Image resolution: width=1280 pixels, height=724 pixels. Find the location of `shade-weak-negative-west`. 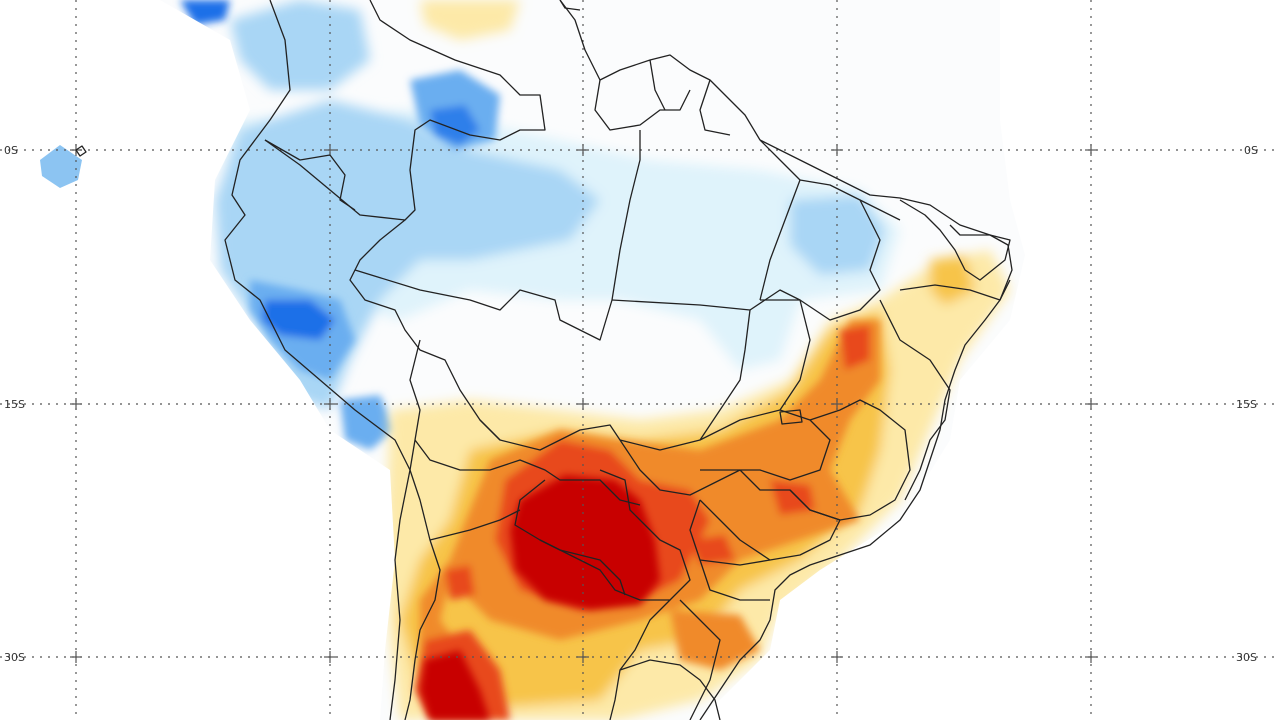

shade-weak-negative-west is located at coordinates (300, 45).